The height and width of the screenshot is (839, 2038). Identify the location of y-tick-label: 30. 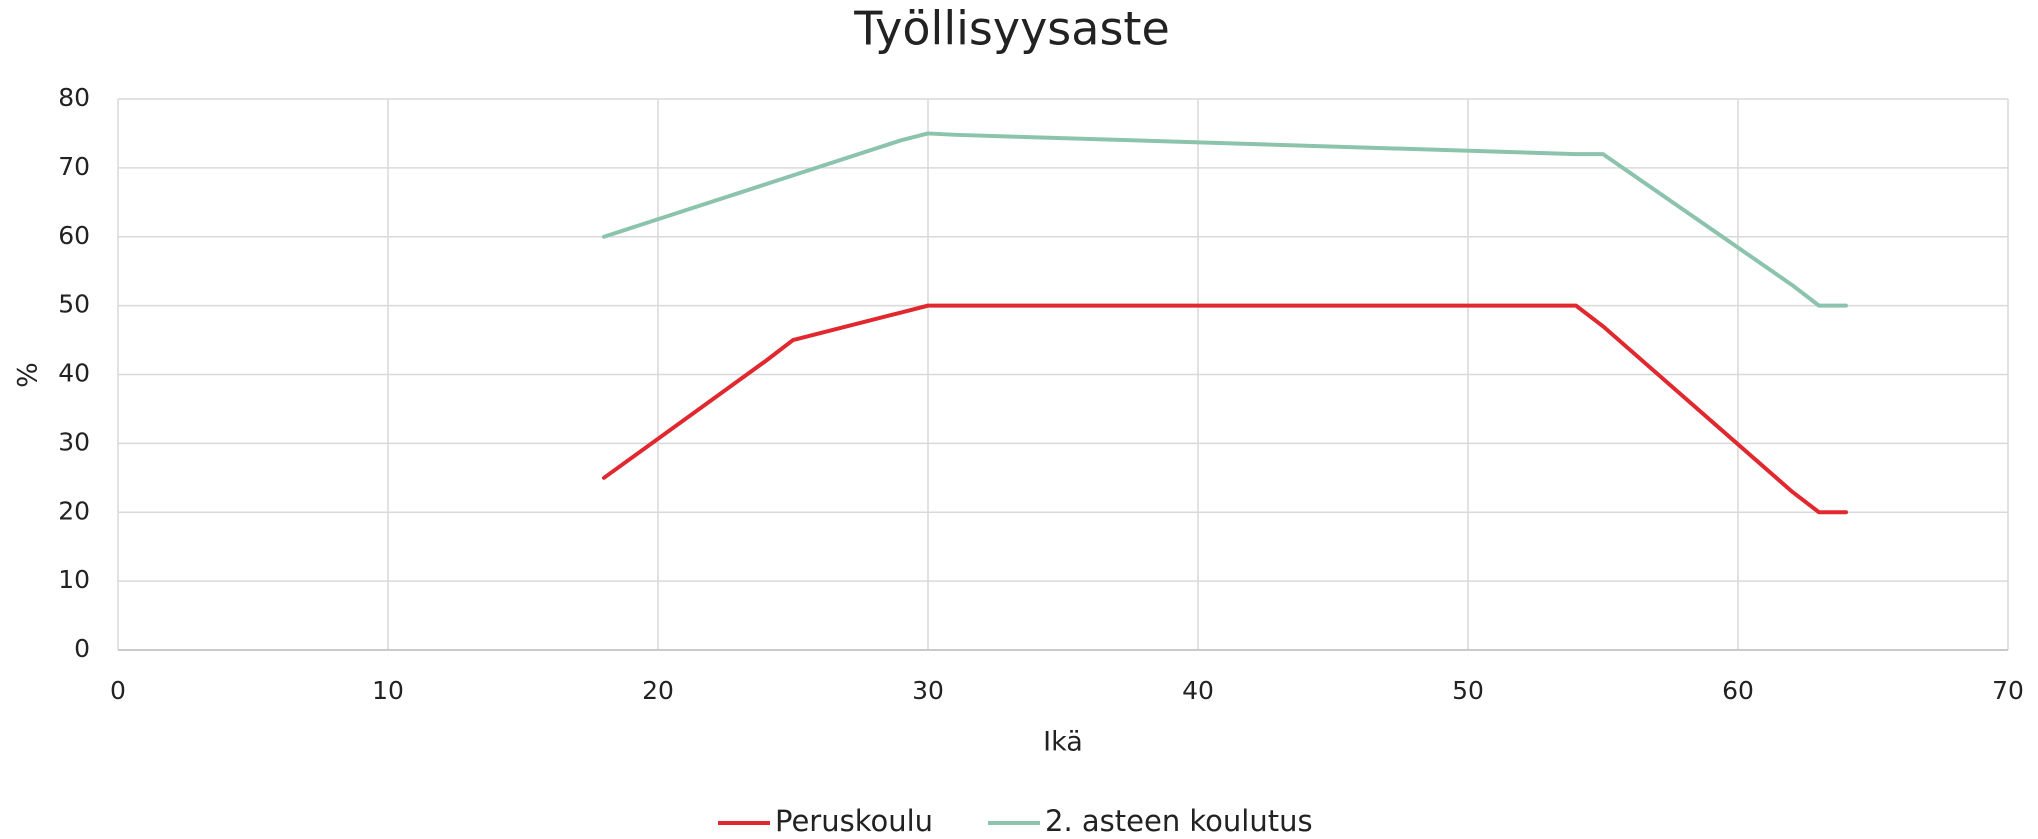
(74, 441).